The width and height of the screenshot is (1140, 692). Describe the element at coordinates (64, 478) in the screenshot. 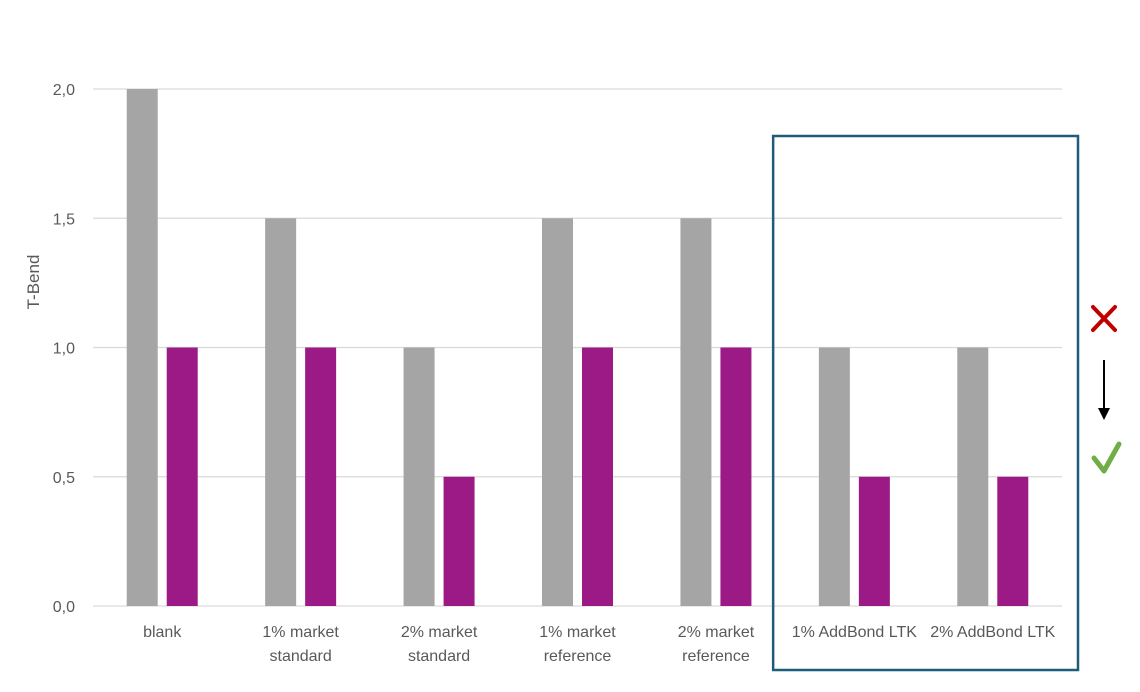

I see `y-tick-label: 0,5` at that location.